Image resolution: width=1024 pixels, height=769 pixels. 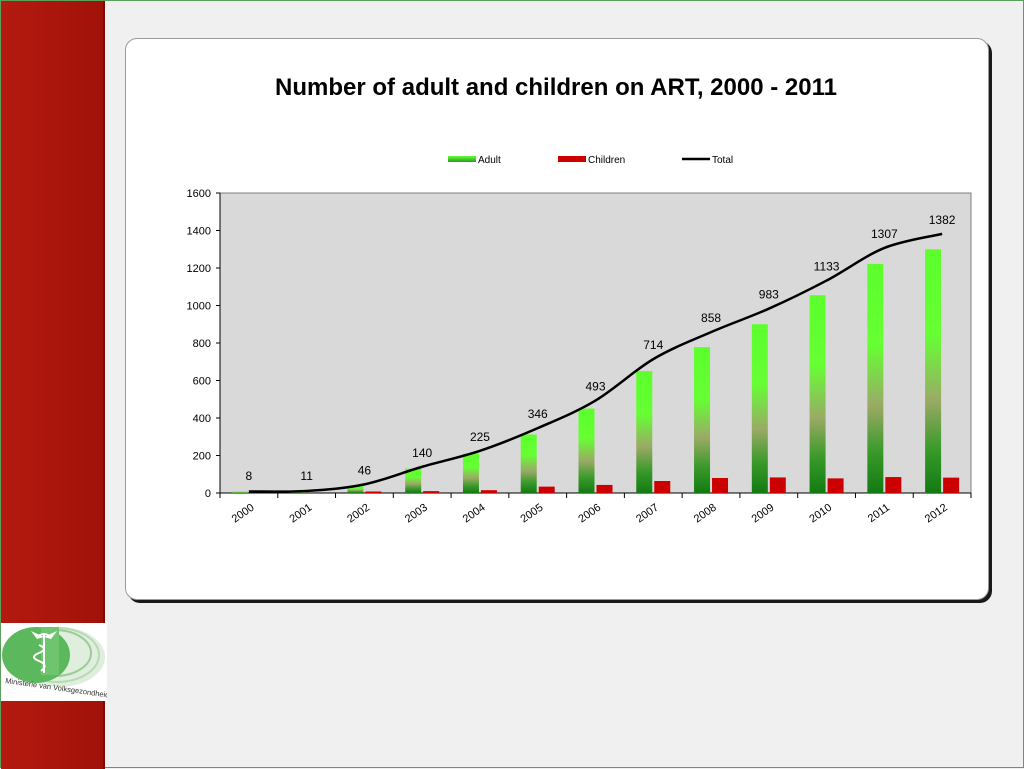 I want to click on y-tick-label: 0, so click(x=208, y=494).